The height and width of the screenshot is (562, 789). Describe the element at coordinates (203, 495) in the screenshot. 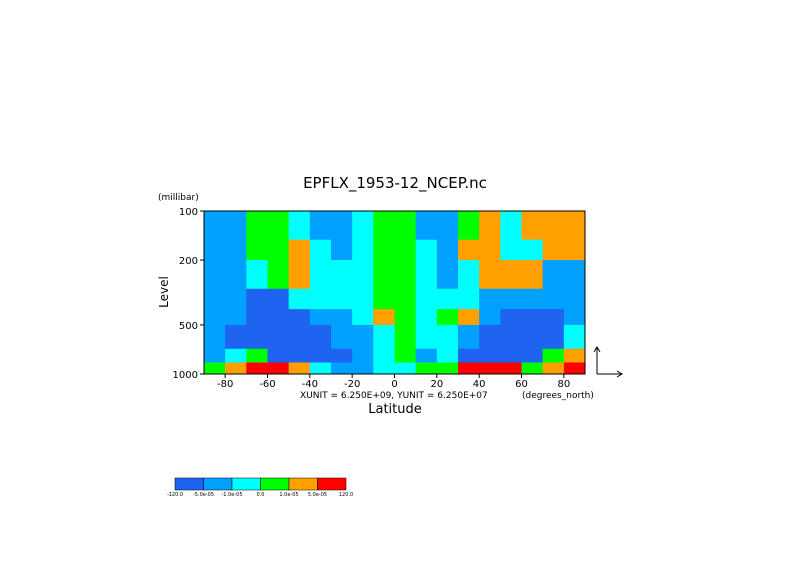

I see `colorbar-label: -5.0e-05` at that location.